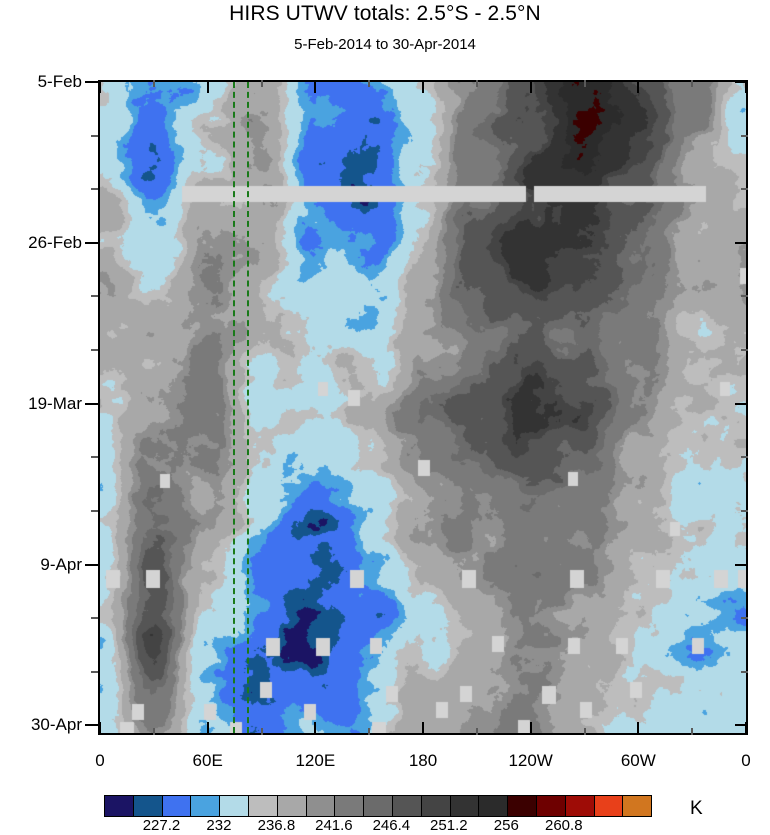 This screenshot has height=835, width=770. Describe the element at coordinates (385, 13) in the screenshot. I see `page-title: HIRS UTWV totals: 2.5°S - 2.5°N` at that location.